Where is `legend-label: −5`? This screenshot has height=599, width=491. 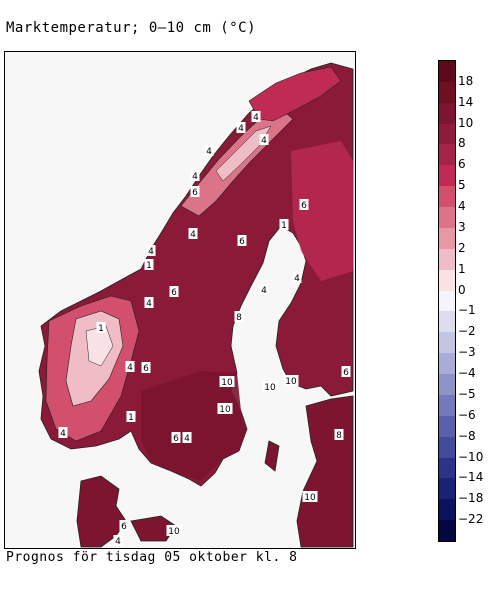 legend-label: −5 is located at coordinates (467, 393).